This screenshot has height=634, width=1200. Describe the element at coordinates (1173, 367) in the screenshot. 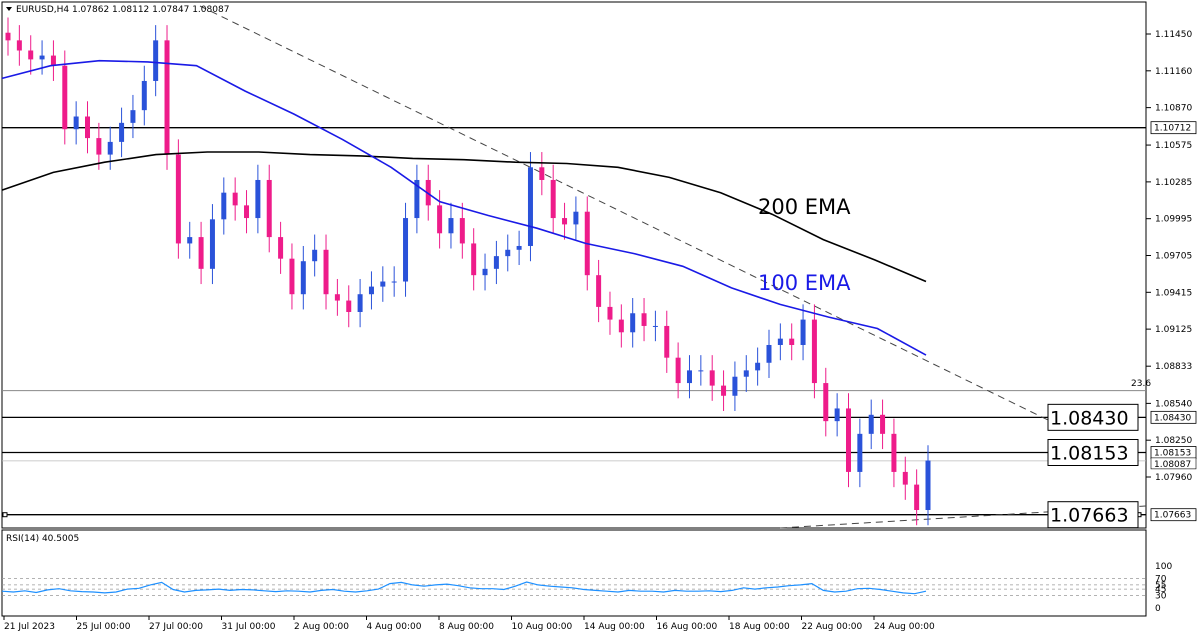

I see `price-tick-label: 1.08833` at that location.